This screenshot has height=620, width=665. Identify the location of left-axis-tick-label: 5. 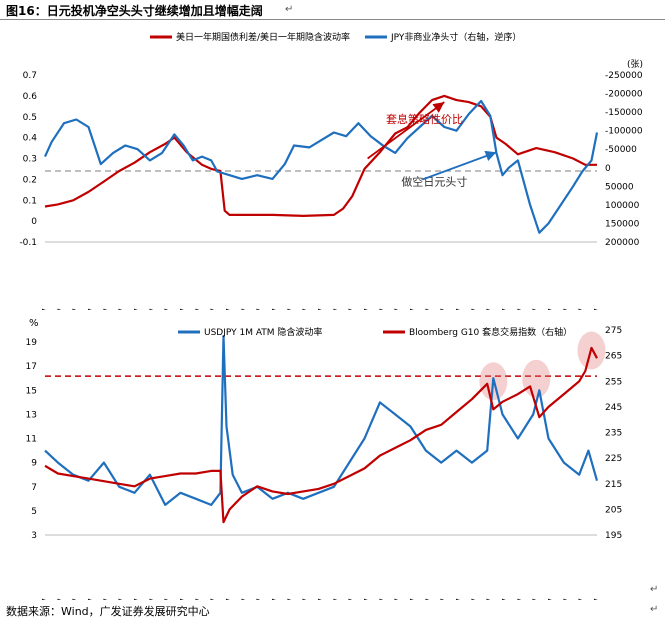
(34, 512).